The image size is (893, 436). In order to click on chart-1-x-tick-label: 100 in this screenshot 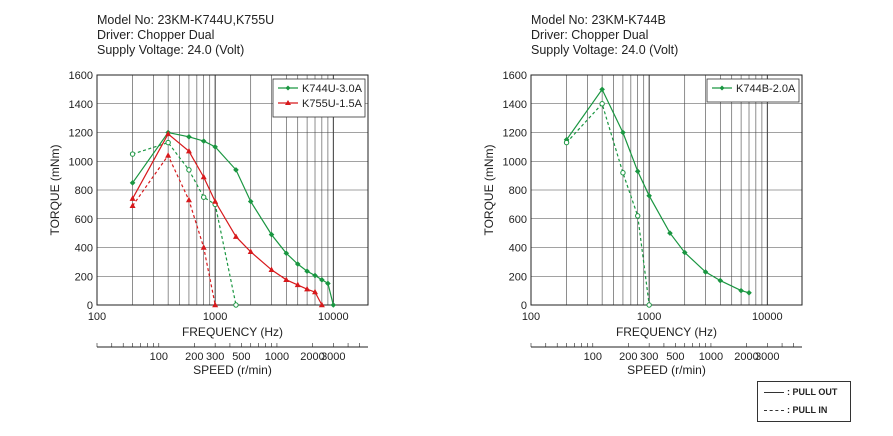, I will do `click(97, 317)`.